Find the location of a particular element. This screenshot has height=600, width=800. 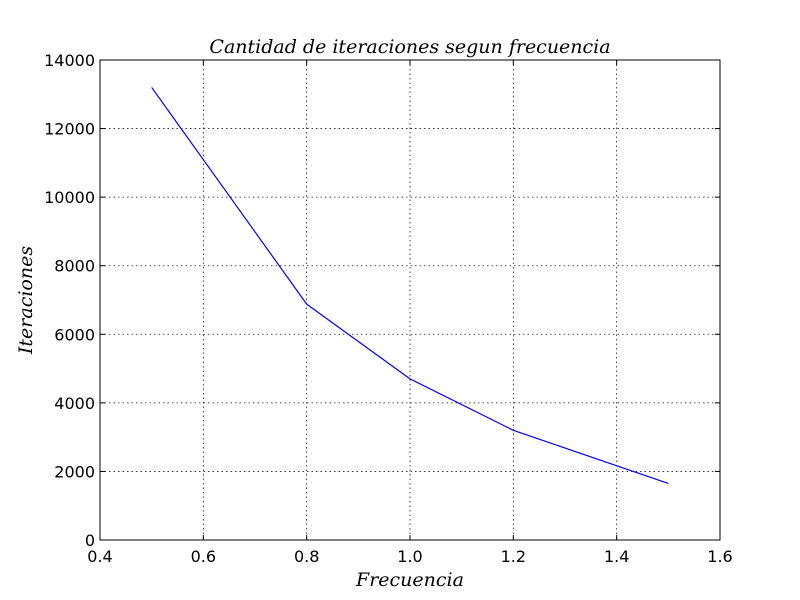

y-tick-label: 0 is located at coordinates (90, 540).